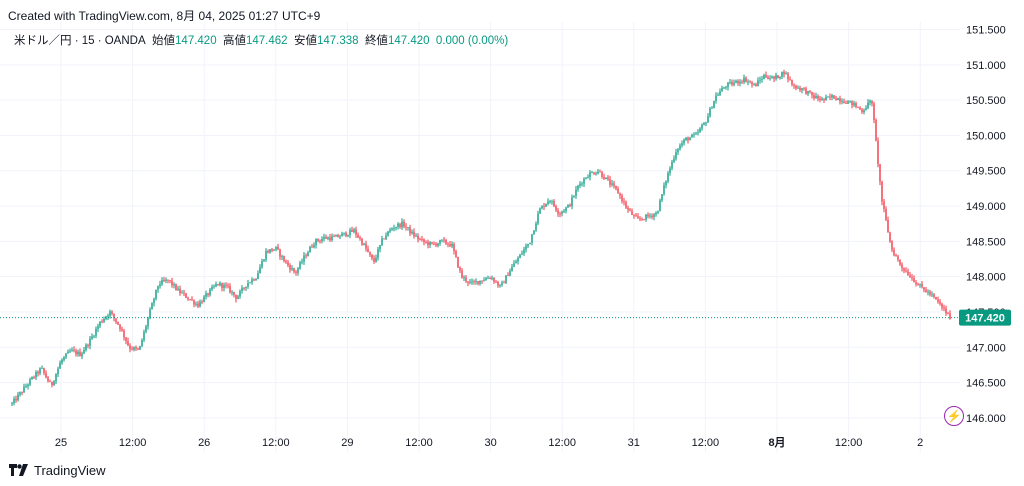 The image size is (1024, 486). What do you see at coordinates (472, 41) in the screenshot?
I see `legend-change: 0.000 (0.00%)` at bounding box center [472, 41].